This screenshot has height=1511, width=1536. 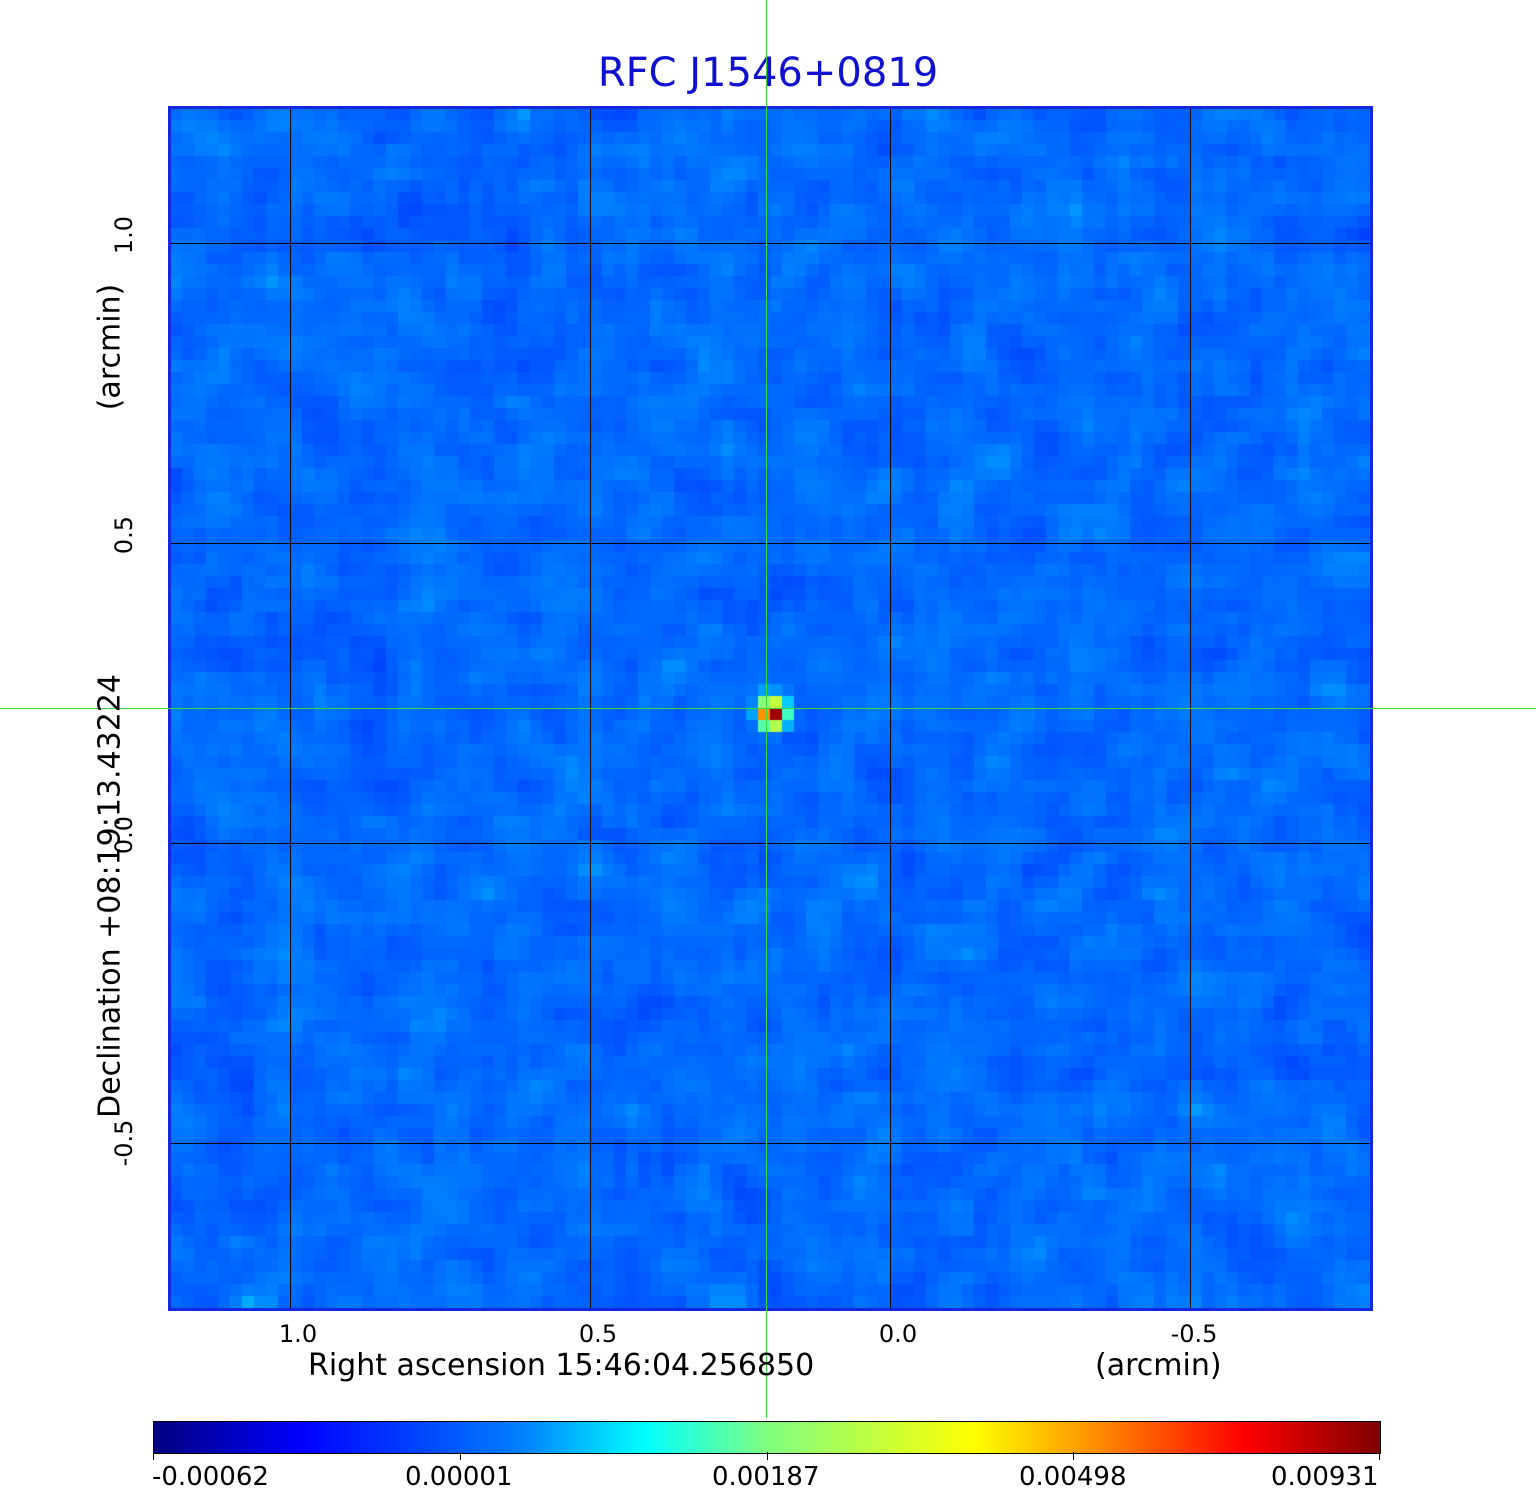 I want to click on x-tick-label: 1.0, so click(x=298, y=1334).